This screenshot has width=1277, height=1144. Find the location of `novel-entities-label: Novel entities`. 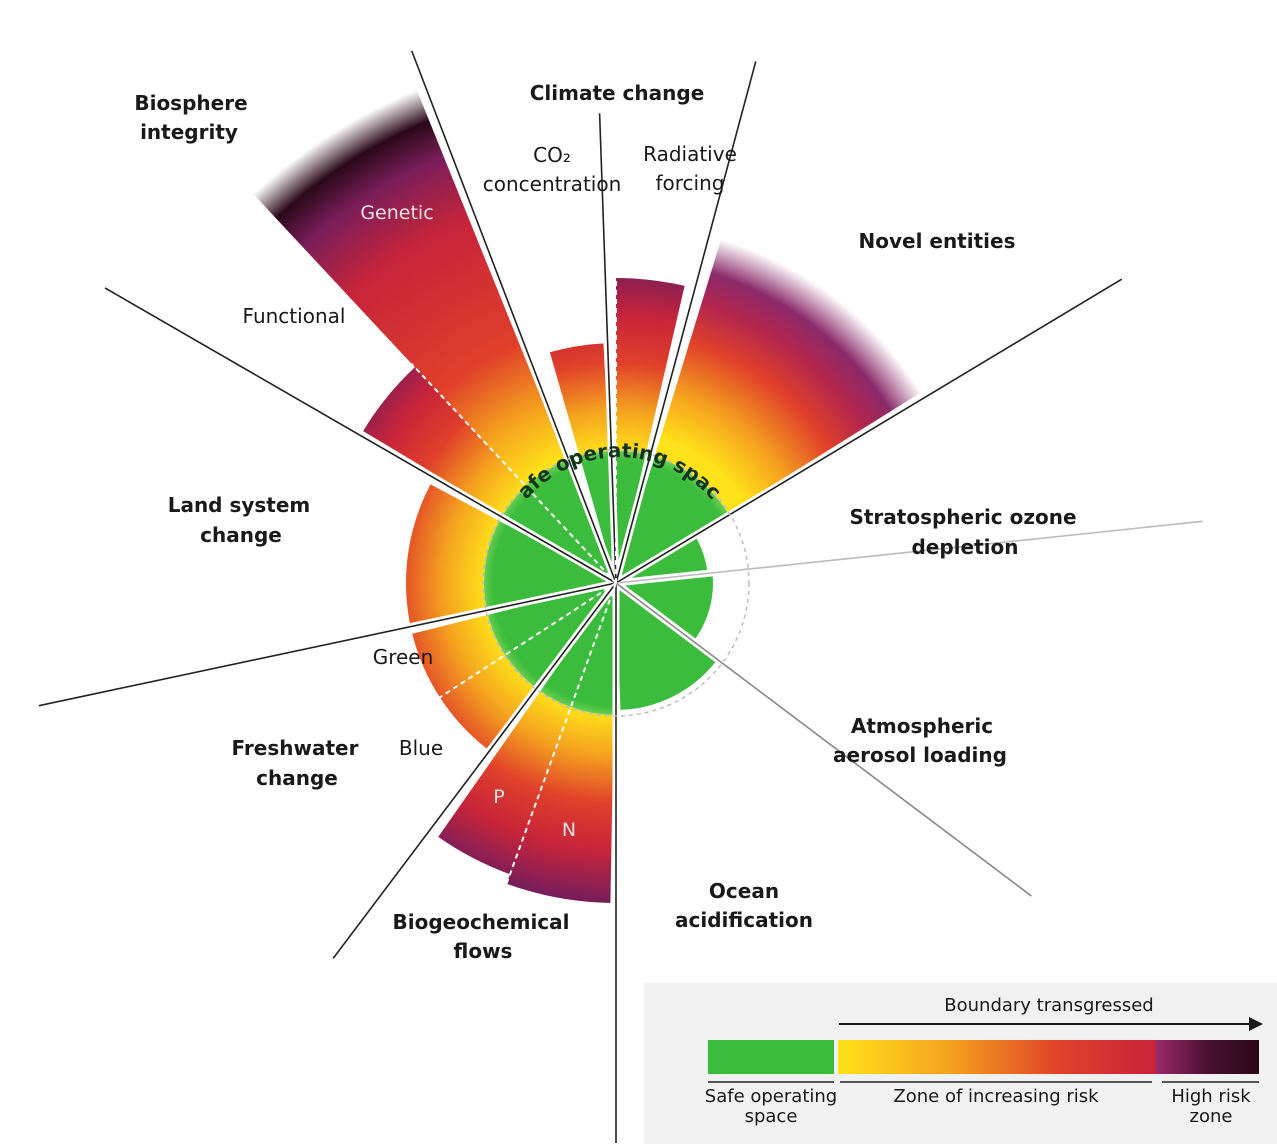

novel-entities-label: Novel entities is located at coordinates (936, 241).